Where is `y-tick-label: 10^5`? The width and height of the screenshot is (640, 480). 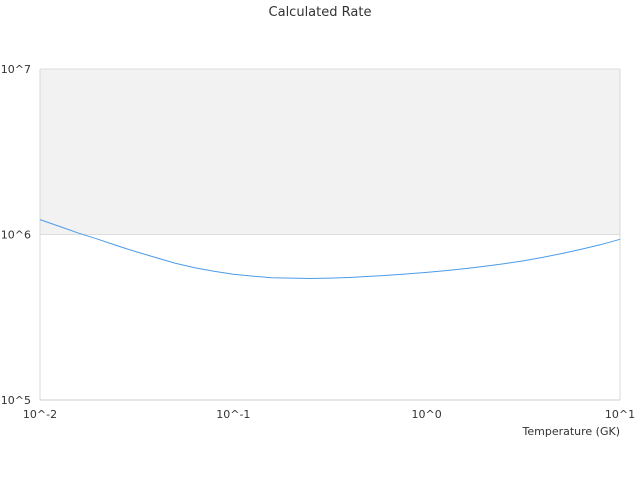 y-tick-label: 10^5 is located at coordinates (16, 400).